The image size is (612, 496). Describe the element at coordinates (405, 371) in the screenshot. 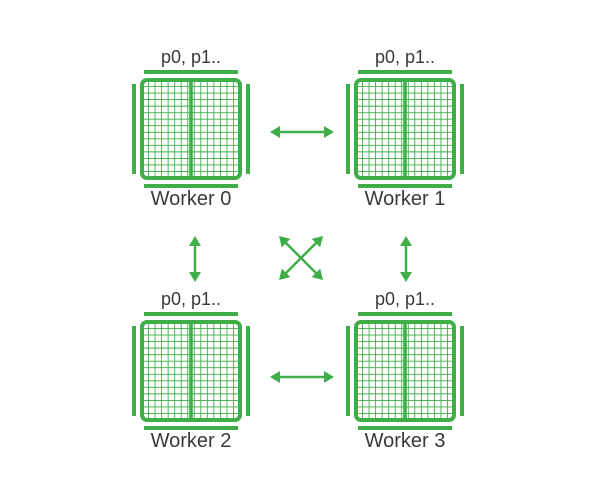

I see `worker-3-chip-icon` at that location.